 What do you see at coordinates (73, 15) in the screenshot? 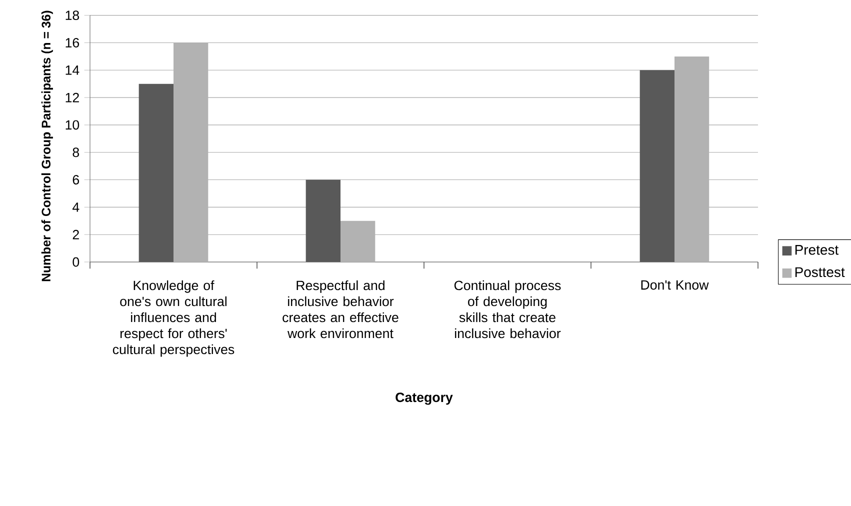
I see `y-tick-label: 18` at bounding box center [73, 15].